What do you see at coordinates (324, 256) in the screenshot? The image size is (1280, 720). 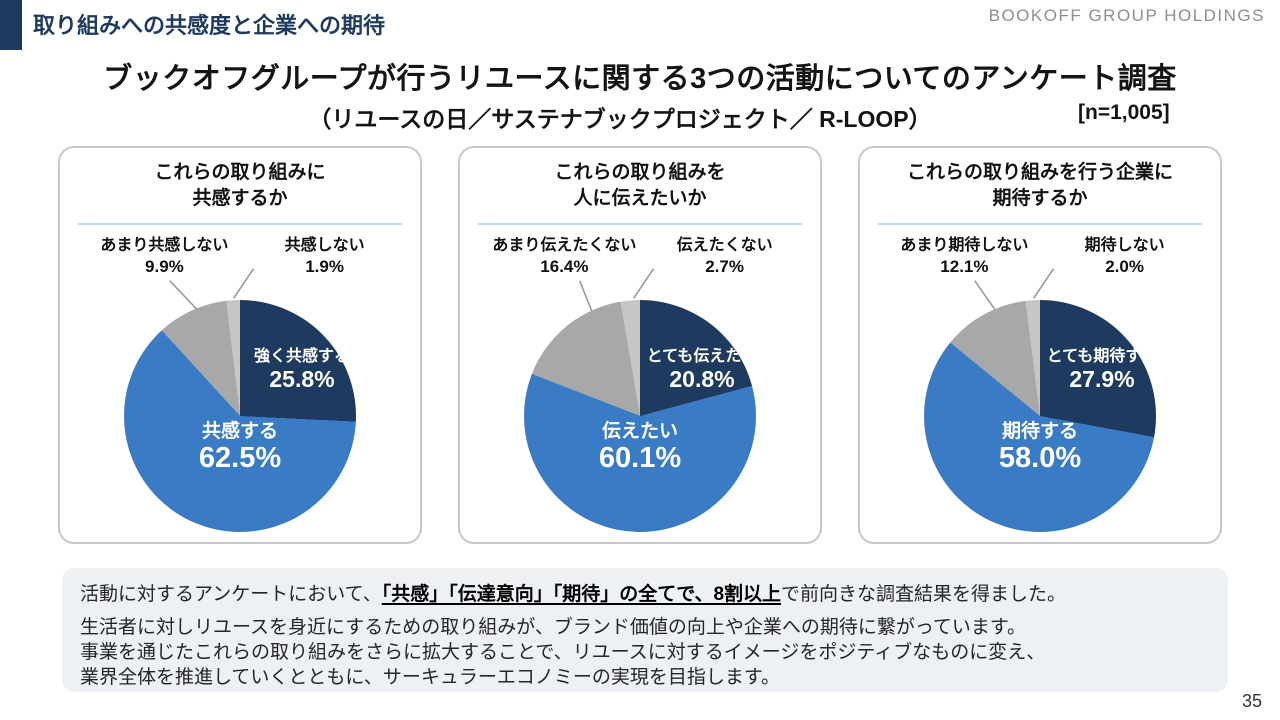 I see `outside-label-negative: 共感しない 1.9%` at bounding box center [324, 256].